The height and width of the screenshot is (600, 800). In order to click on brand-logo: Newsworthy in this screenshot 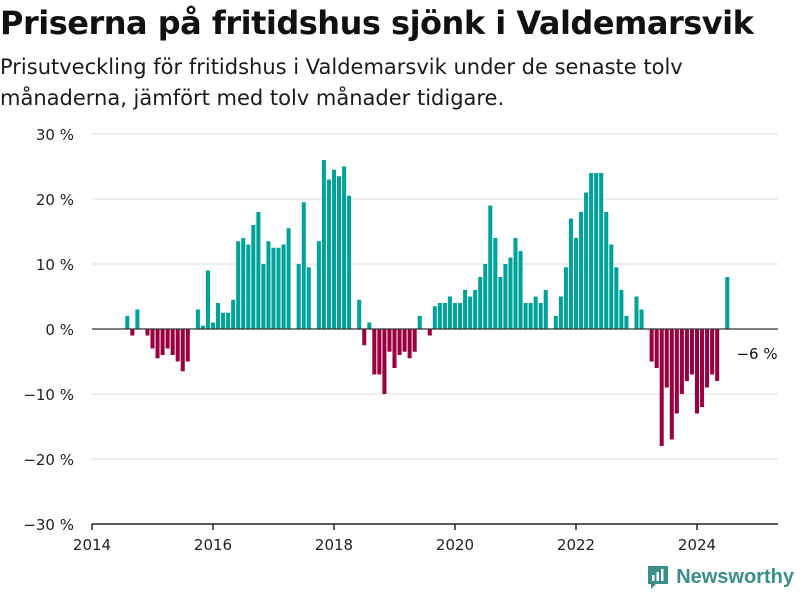, I will do `click(720, 577)`.